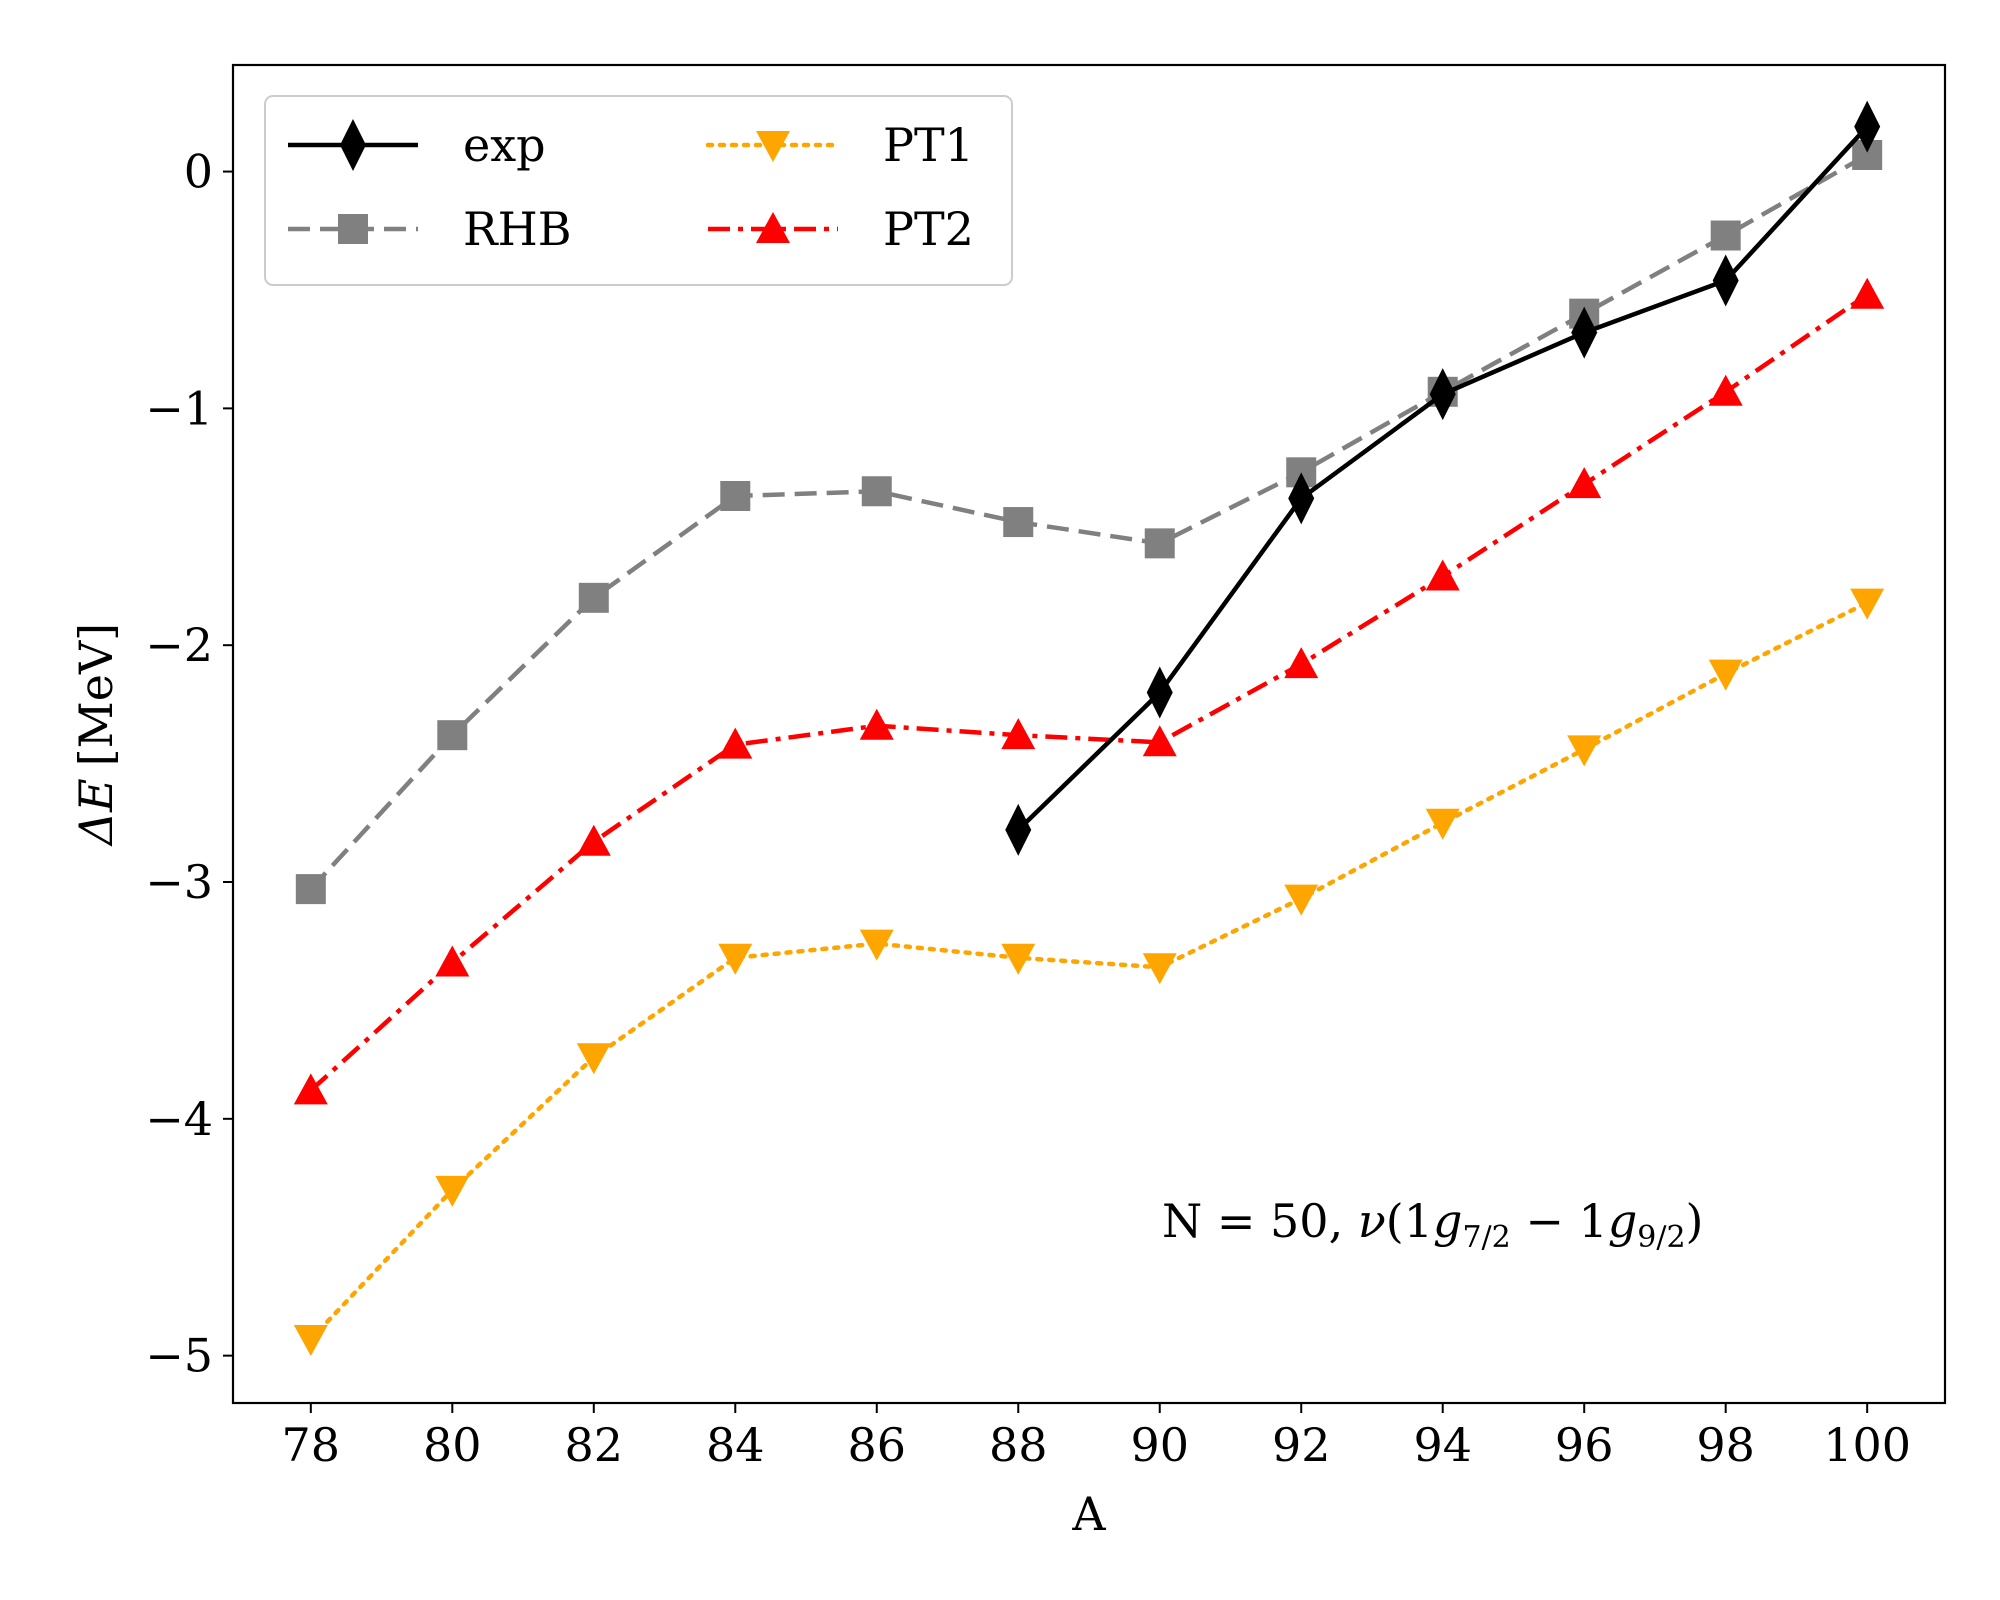 The width and height of the screenshot is (2000, 1600). Describe the element at coordinates (1088, 1514) in the screenshot. I see `x-axis-label: A` at that location.